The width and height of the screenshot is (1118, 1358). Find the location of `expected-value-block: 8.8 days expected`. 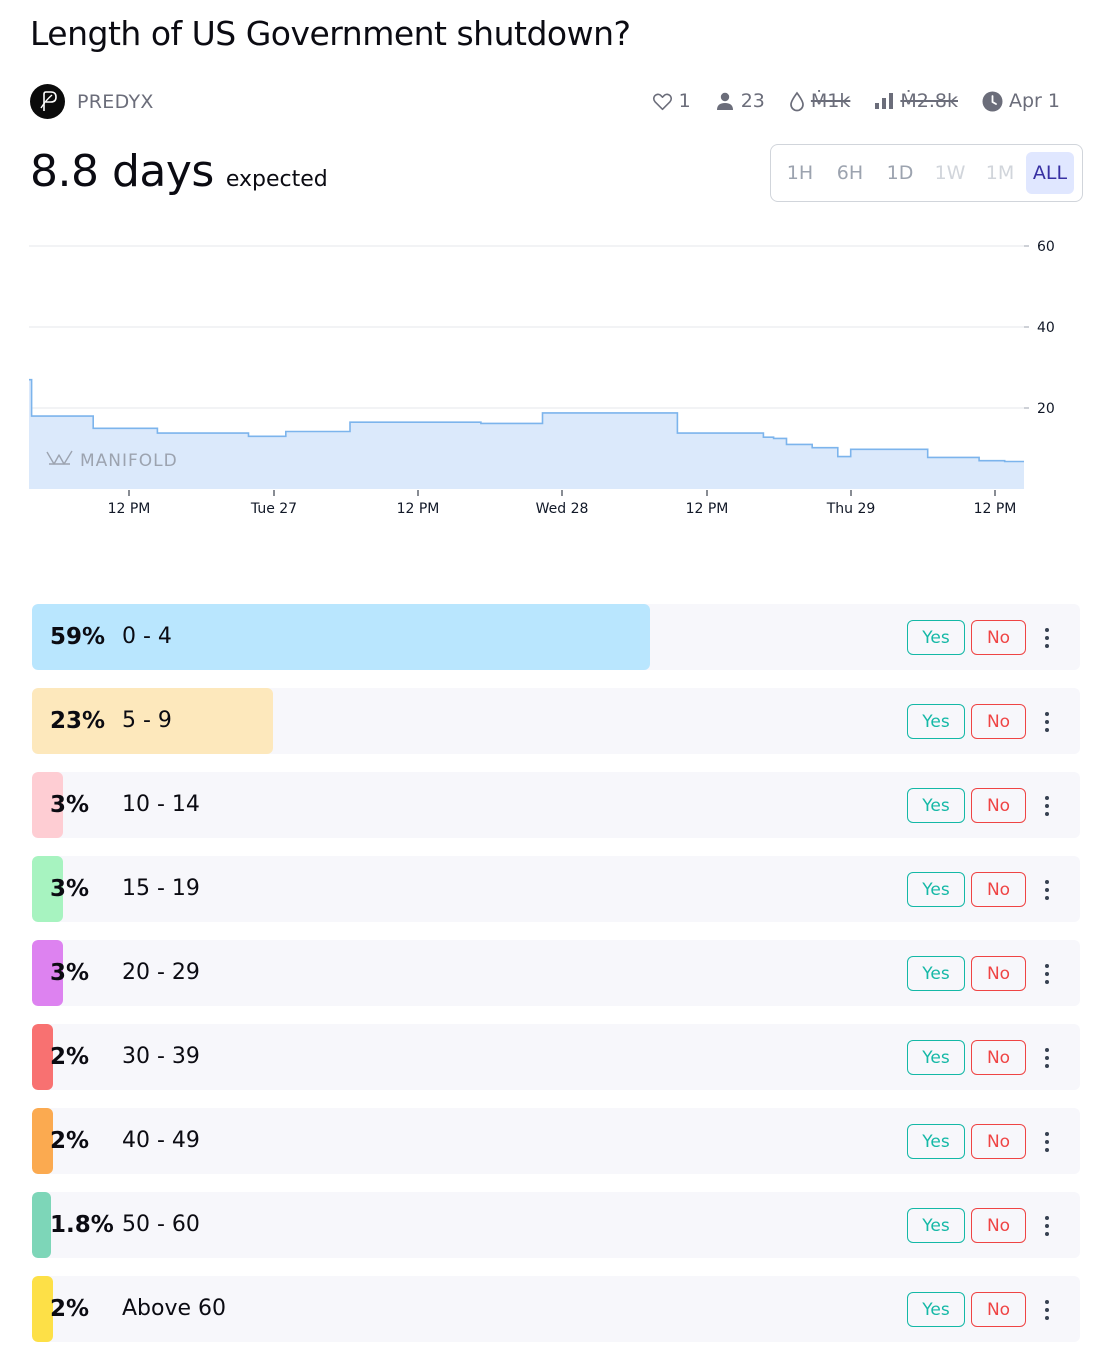

expected-value-block: 8.8 days expected is located at coordinates (179, 171).